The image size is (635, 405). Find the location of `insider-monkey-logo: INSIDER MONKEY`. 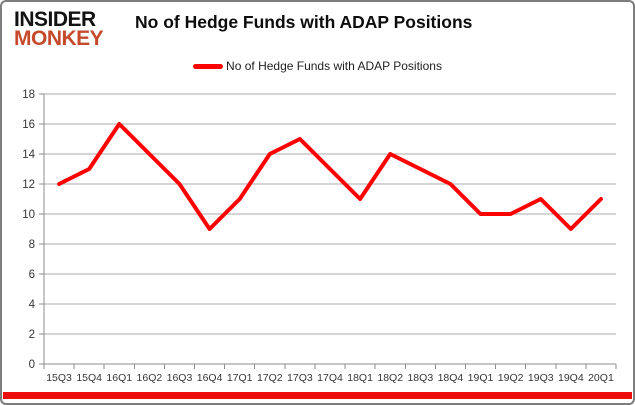

insider-monkey-logo: INSIDER MONKEY is located at coordinates (59, 29).